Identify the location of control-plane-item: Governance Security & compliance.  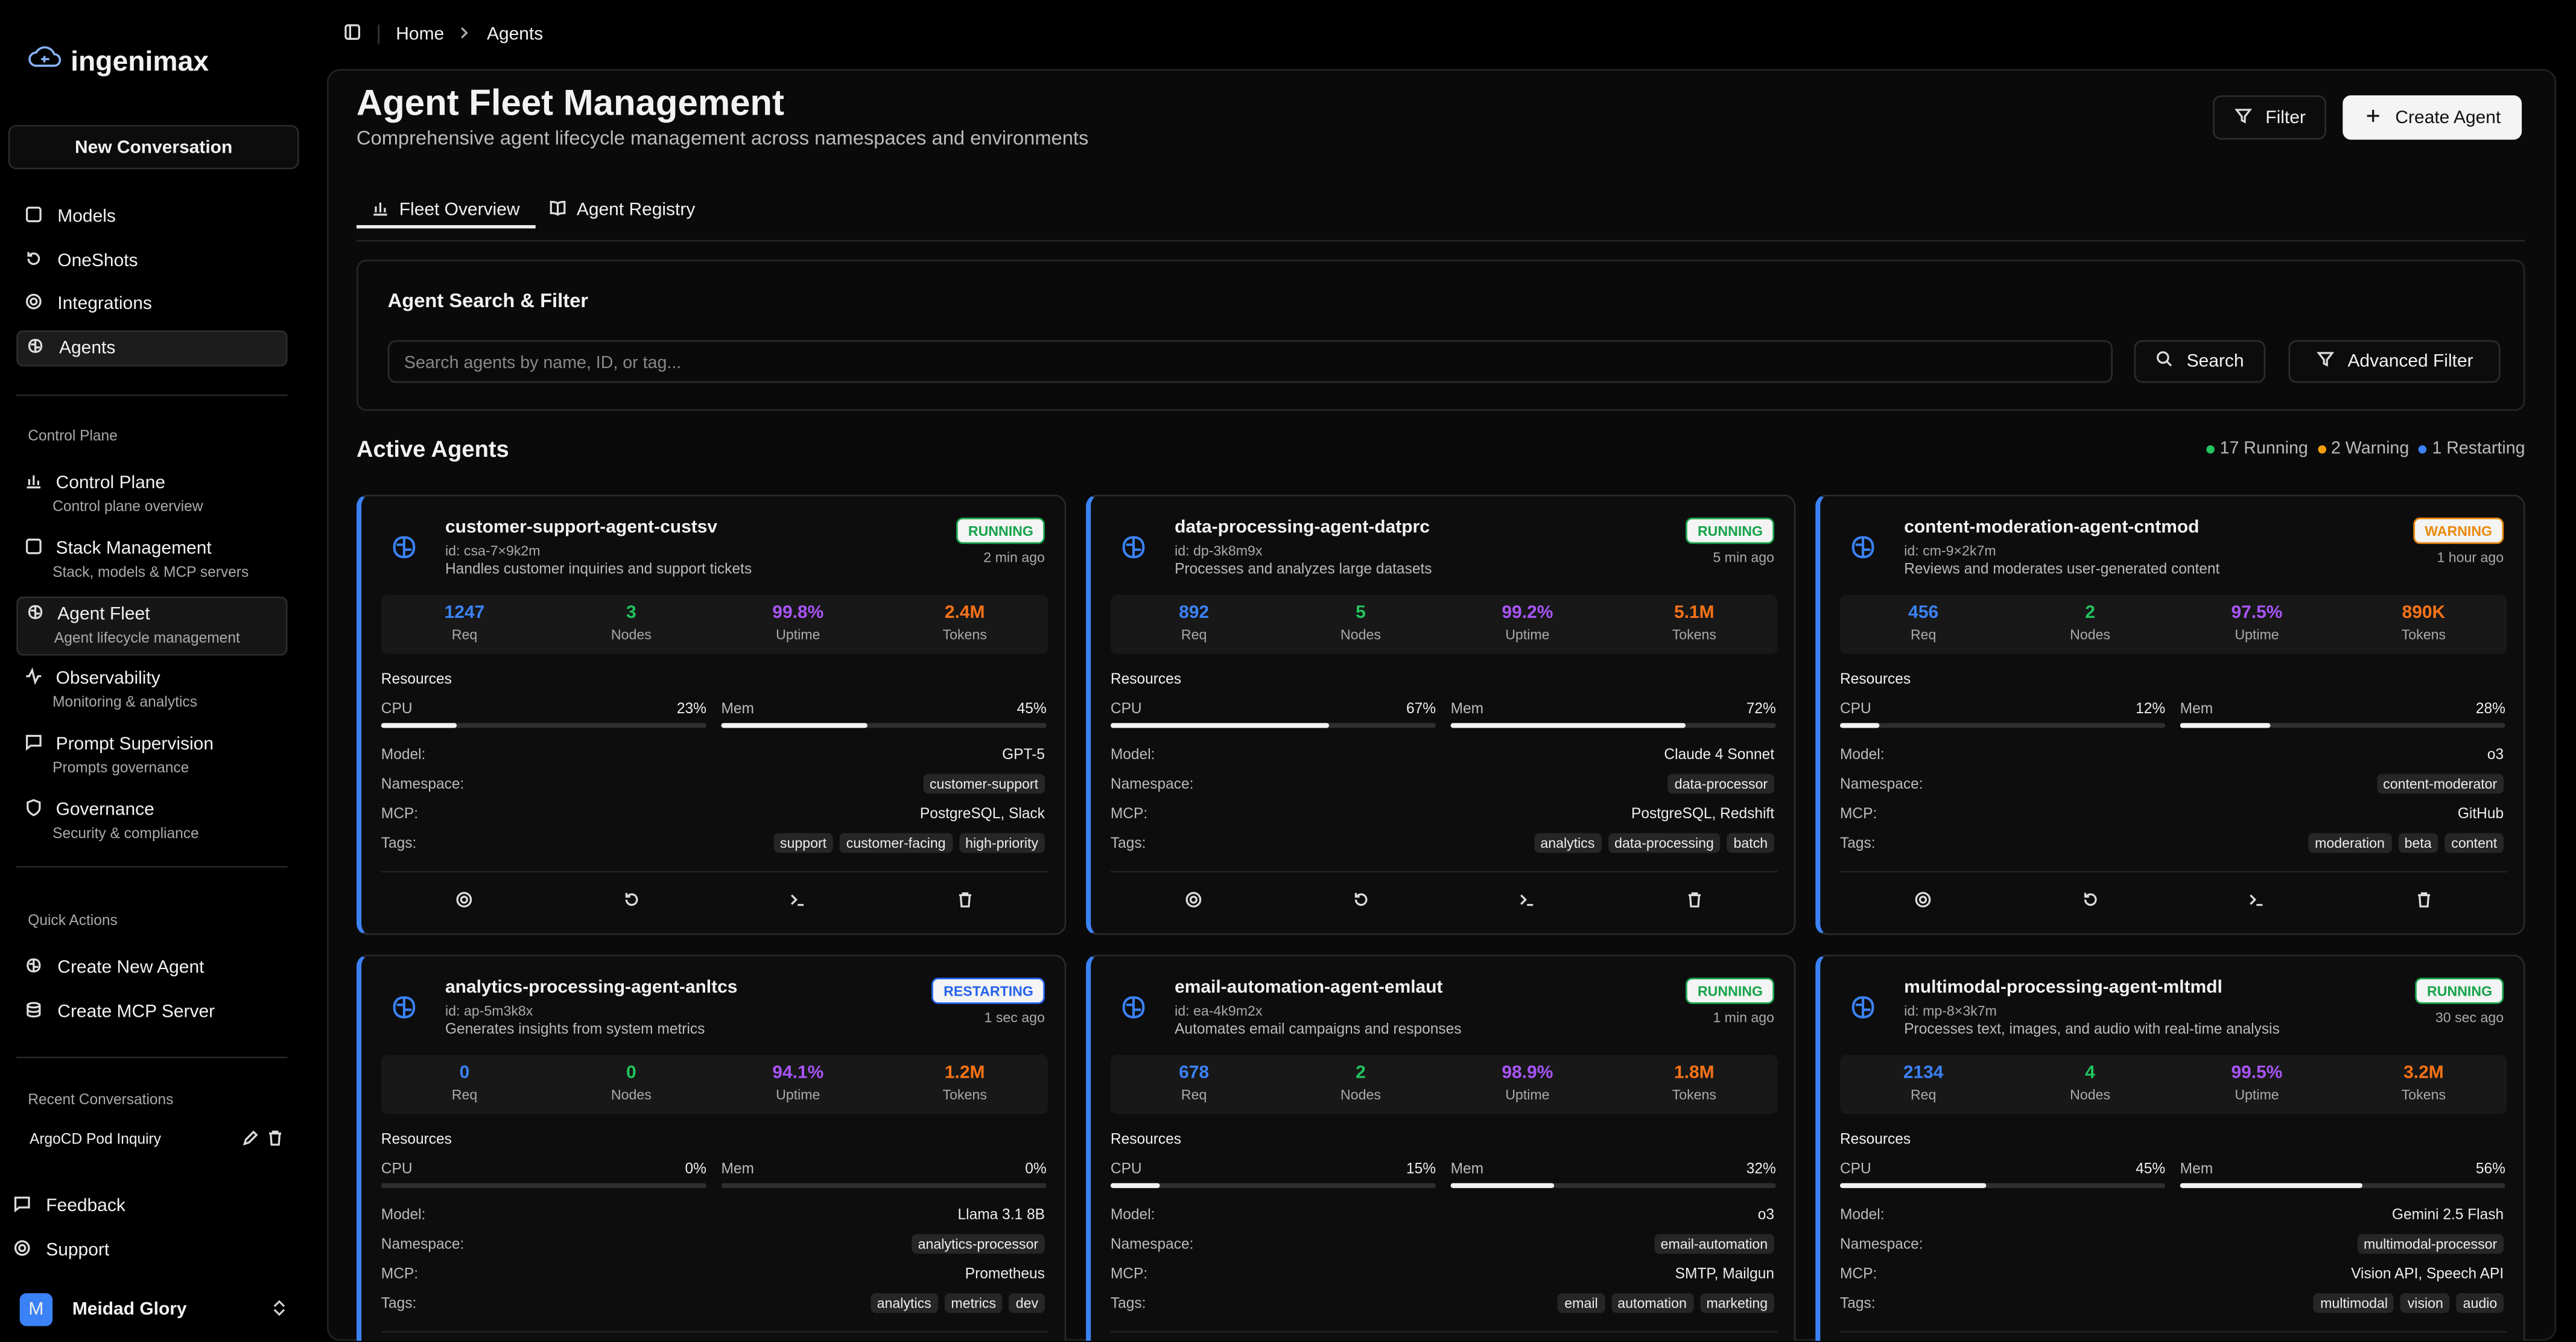
(151, 822).